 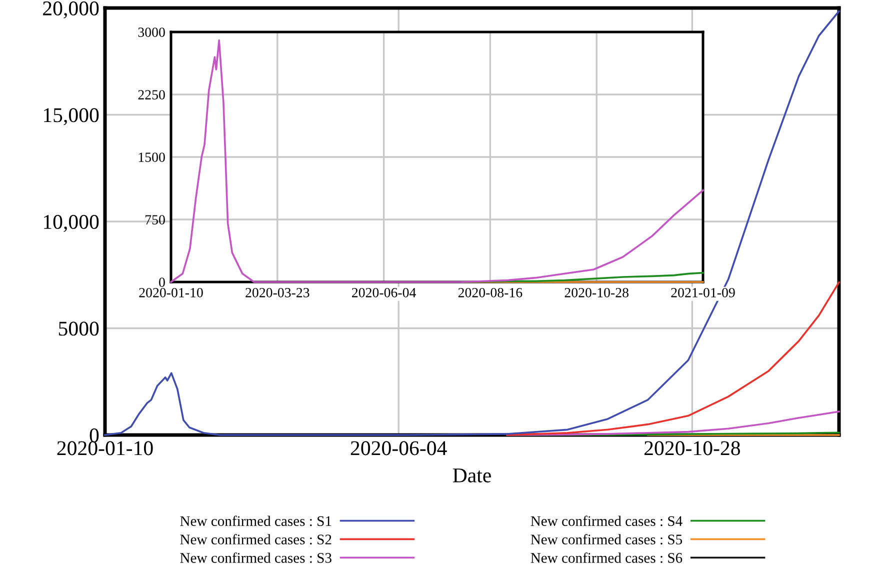 I want to click on x-tick-label: 2020-03-23, so click(x=278, y=293).